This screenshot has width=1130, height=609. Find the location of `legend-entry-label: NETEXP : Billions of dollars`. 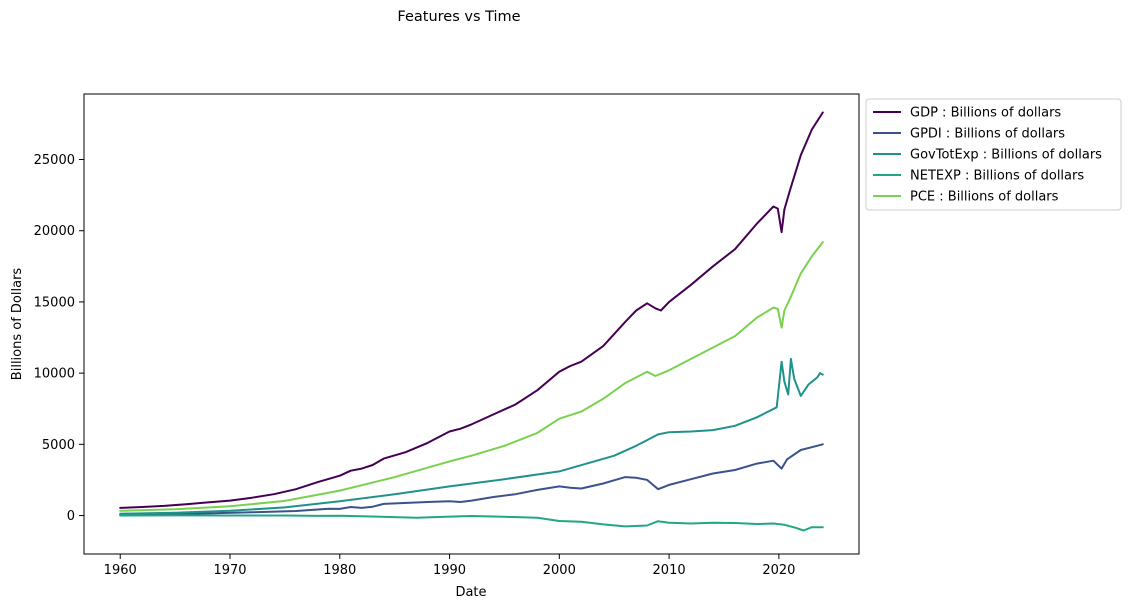

legend-entry-label: NETEXP : Billions of dollars is located at coordinates (997, 176).